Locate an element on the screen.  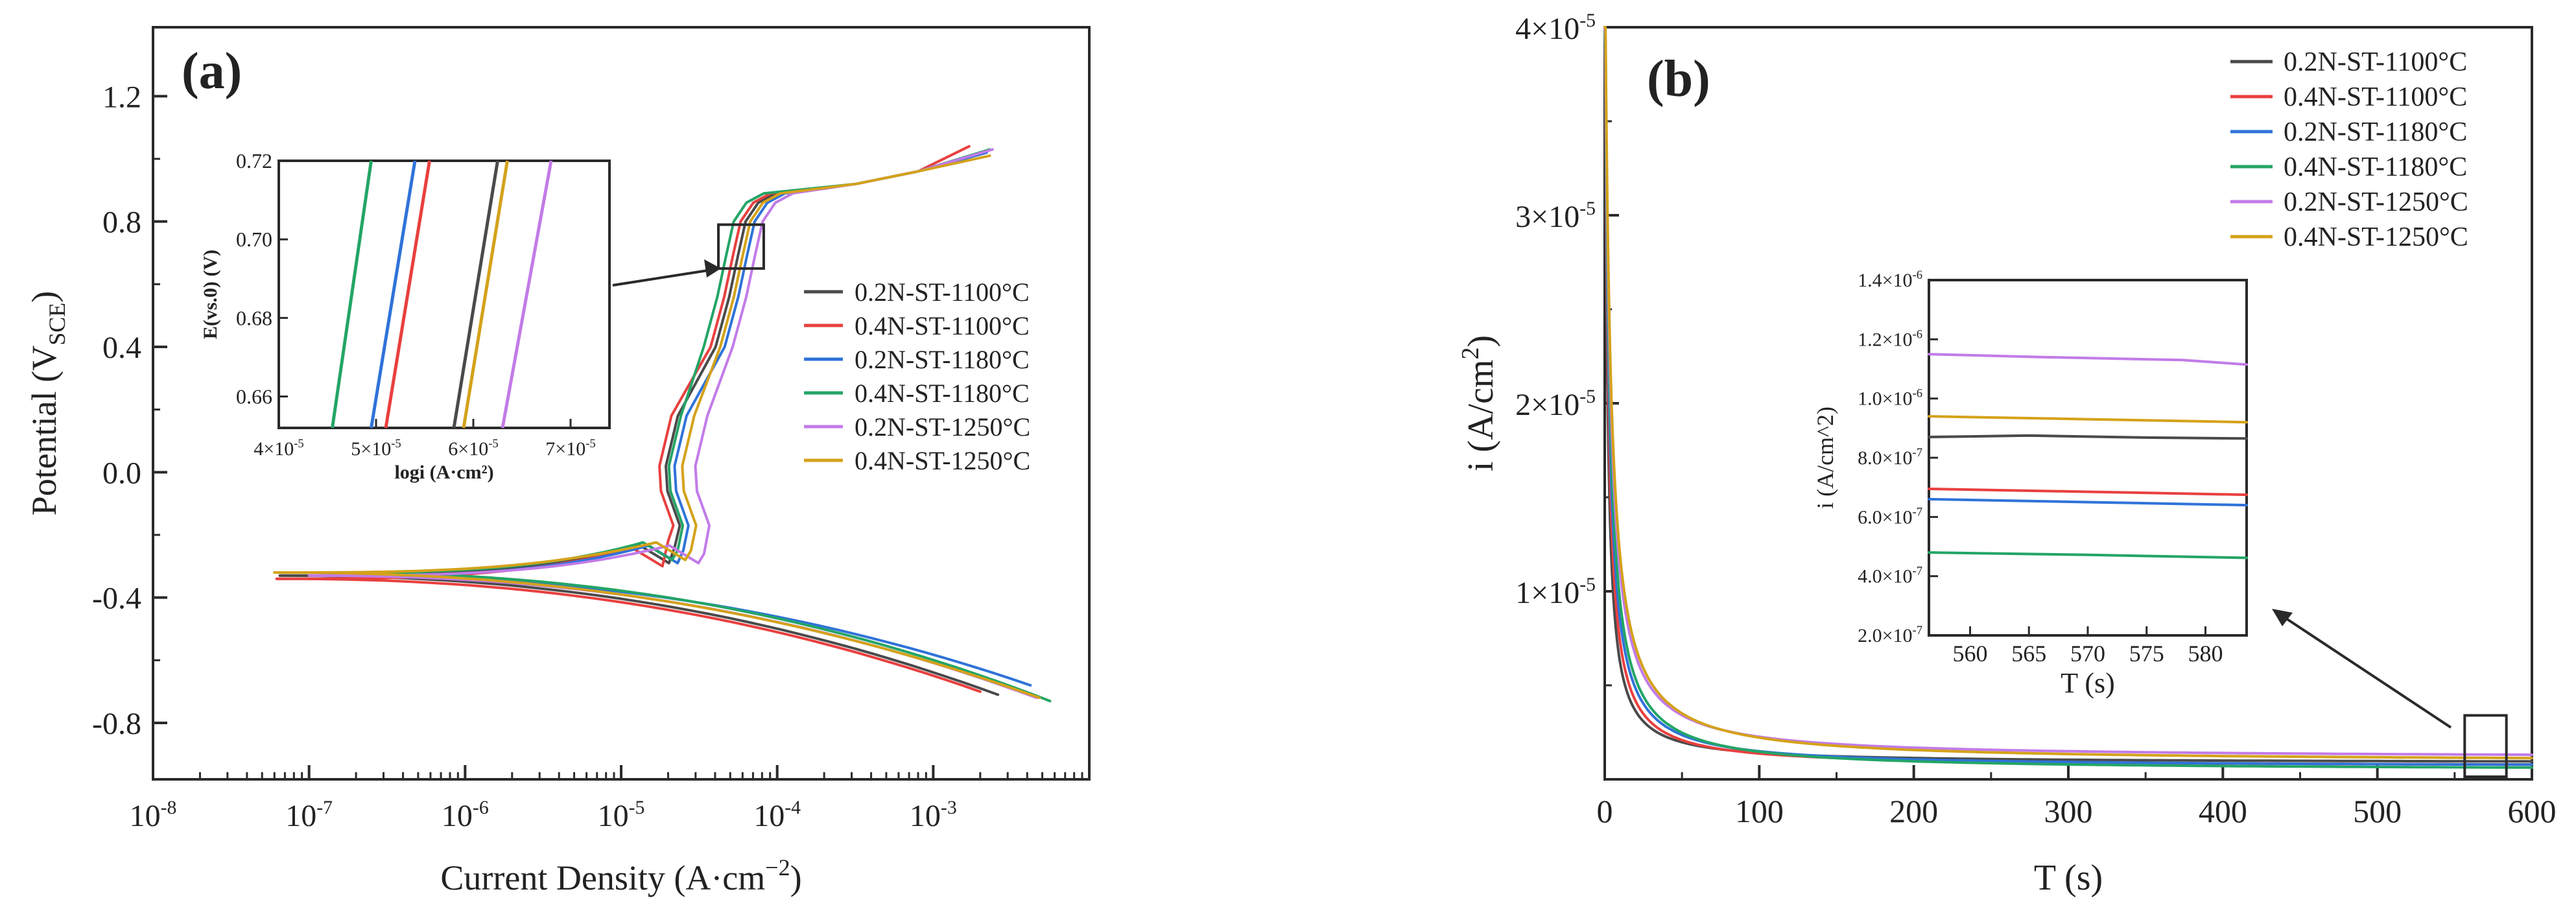
legend-label-b-0-2n-st-1250-c: 0.2N-ST-1250°C is located at coordinates (2376, 202).